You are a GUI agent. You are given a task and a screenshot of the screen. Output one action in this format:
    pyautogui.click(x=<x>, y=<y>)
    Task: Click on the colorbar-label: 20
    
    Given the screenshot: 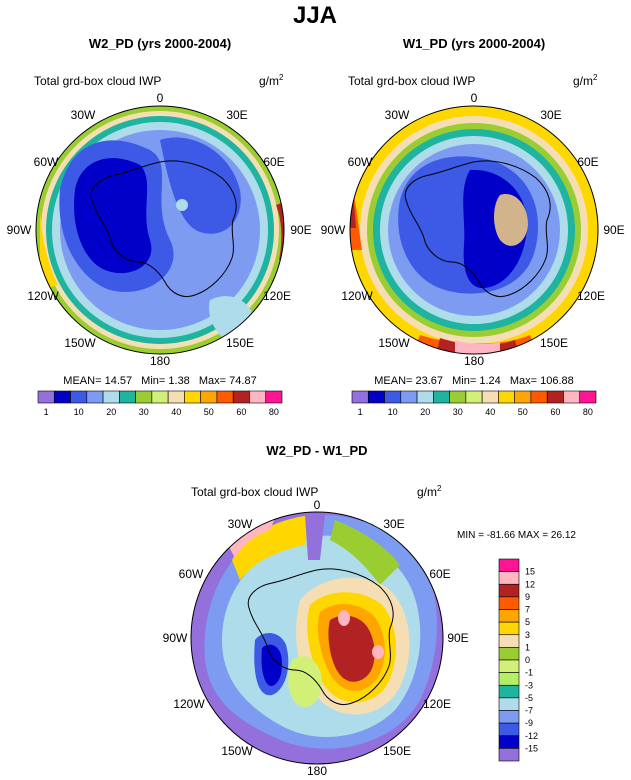 What is the action you would take?
    pyautogui.click(x=111, y=412)
    